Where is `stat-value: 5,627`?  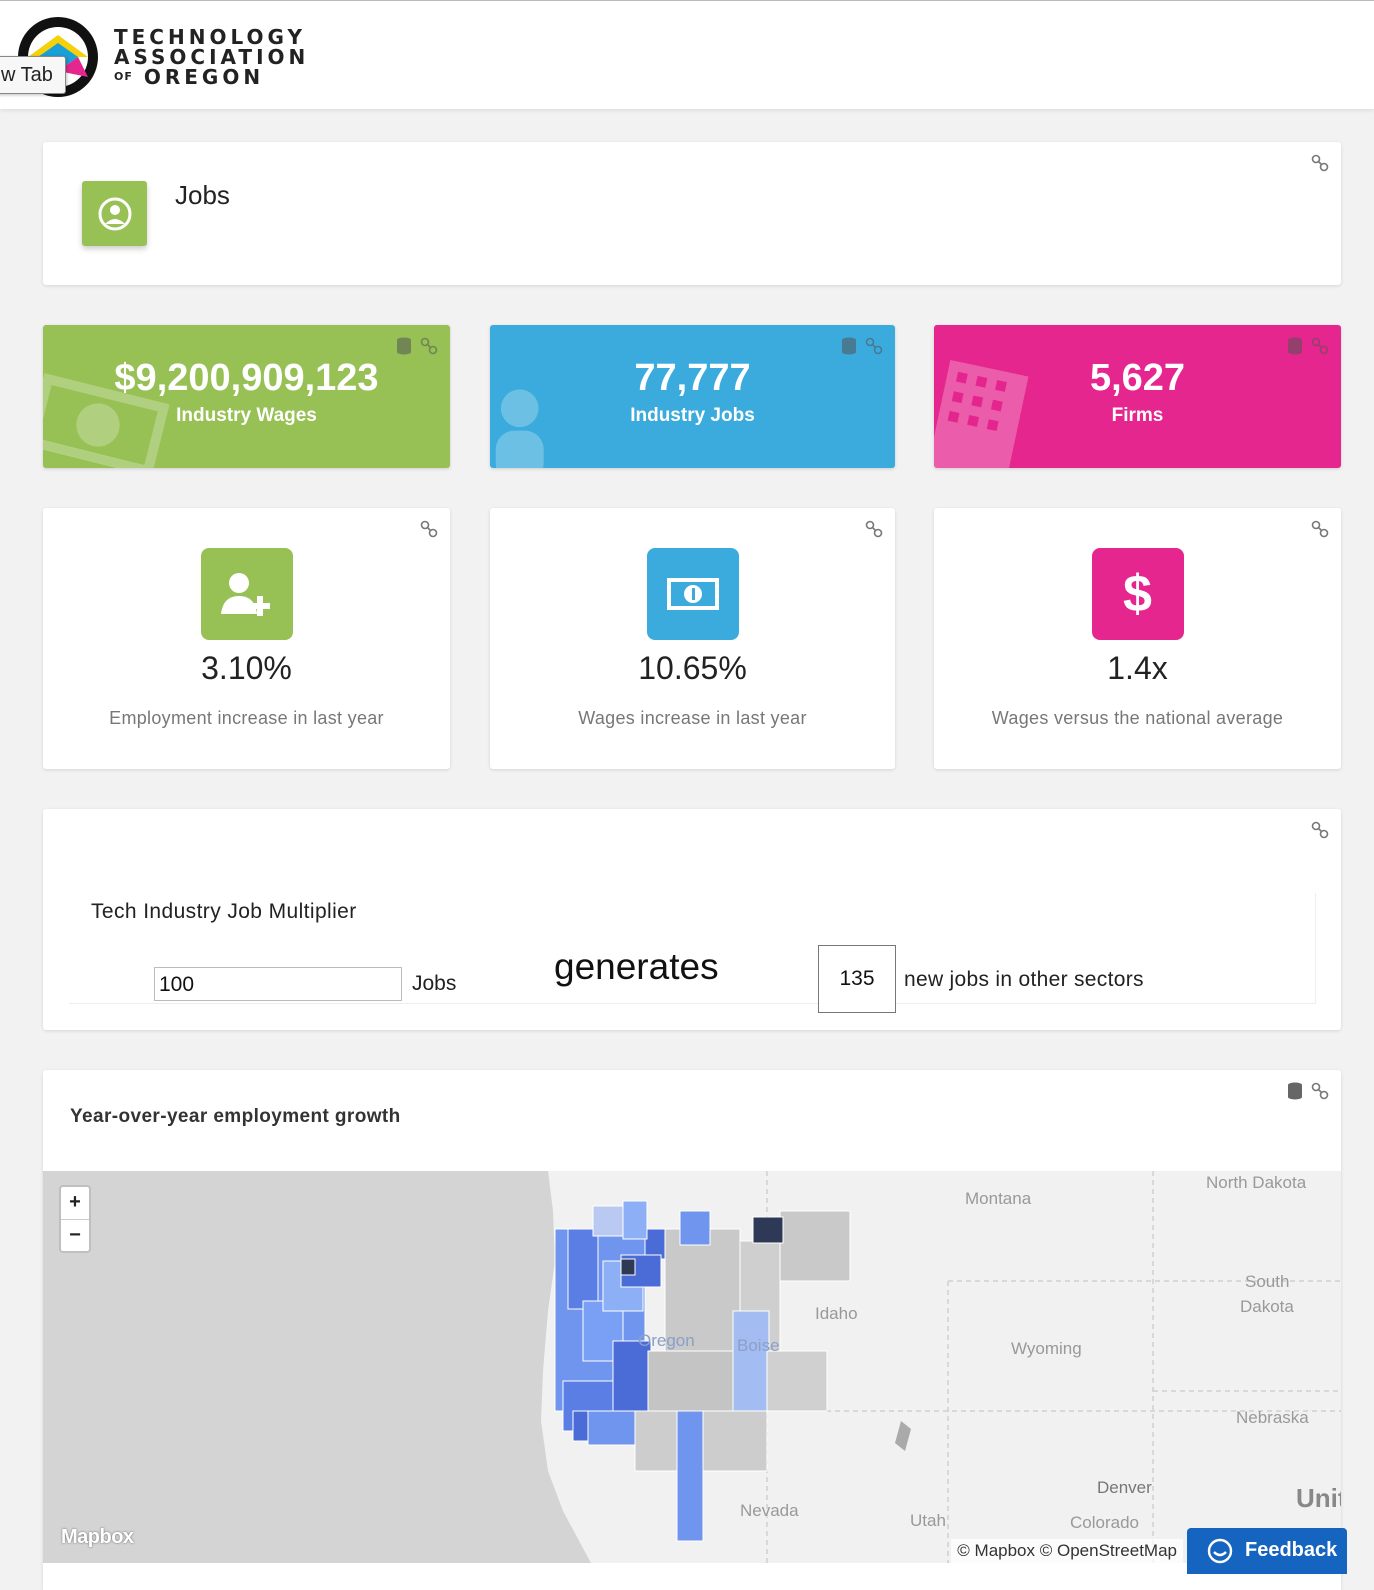
stat-value: 5,627 is located at coordinates (1137, 378).